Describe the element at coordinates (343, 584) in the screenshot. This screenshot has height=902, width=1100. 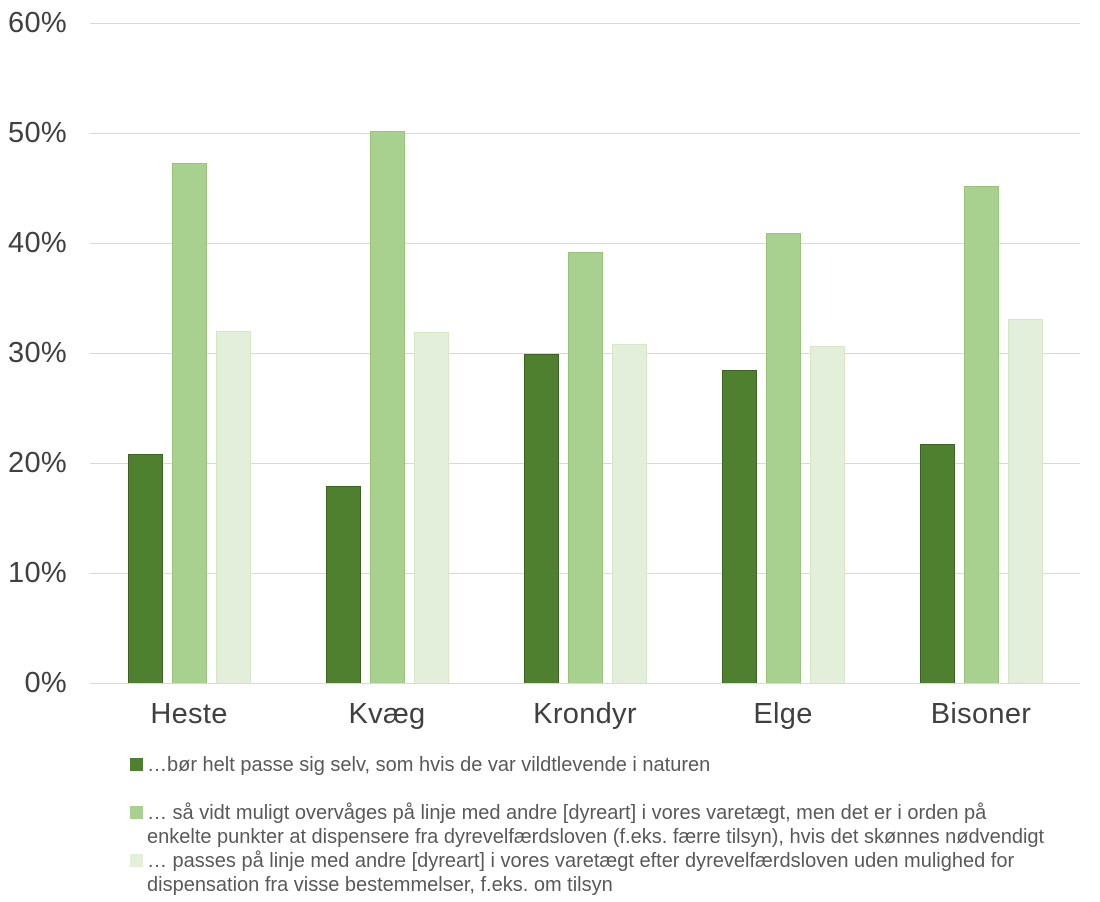
I see `bar-kvæg-series-1` at that location.